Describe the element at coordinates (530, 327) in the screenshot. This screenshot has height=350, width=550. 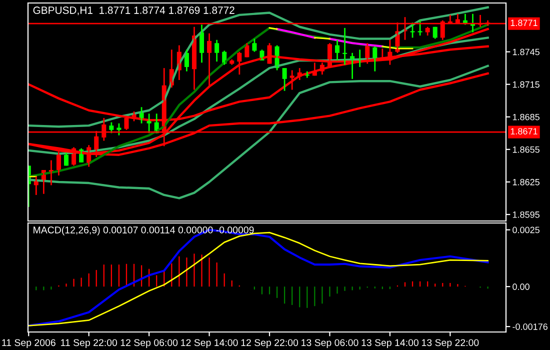
I see `y-tick-label: -0.00176` at that location.